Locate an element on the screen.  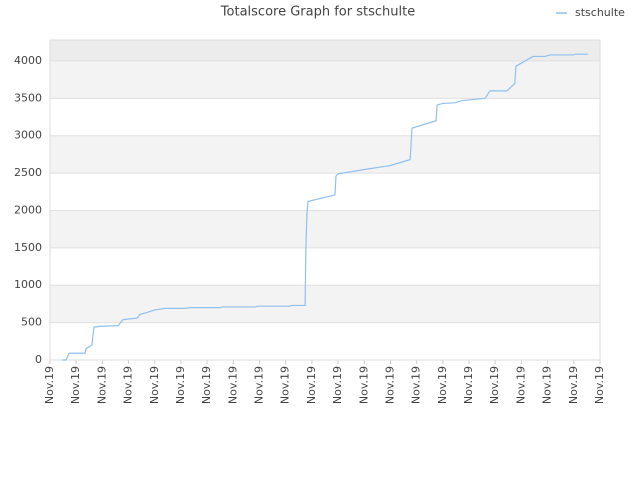
y-tick-label: 3000 is located at coordinates (28, 135).